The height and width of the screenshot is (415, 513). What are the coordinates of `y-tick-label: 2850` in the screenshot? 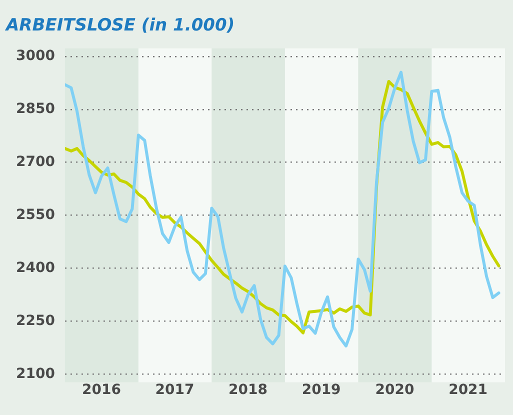 It's located at (36, 109).